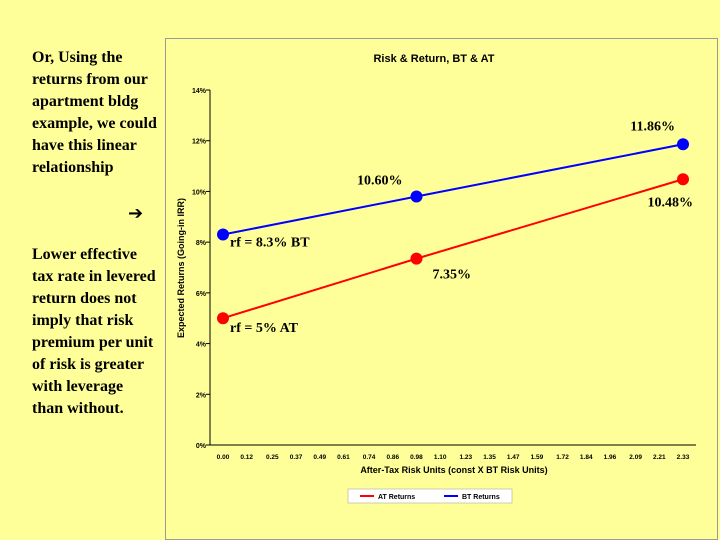  What do you see at coordinates (562, 457) in the screenshot?
I see `x-tick-label: 1.72` at bounding box center [562, 457].